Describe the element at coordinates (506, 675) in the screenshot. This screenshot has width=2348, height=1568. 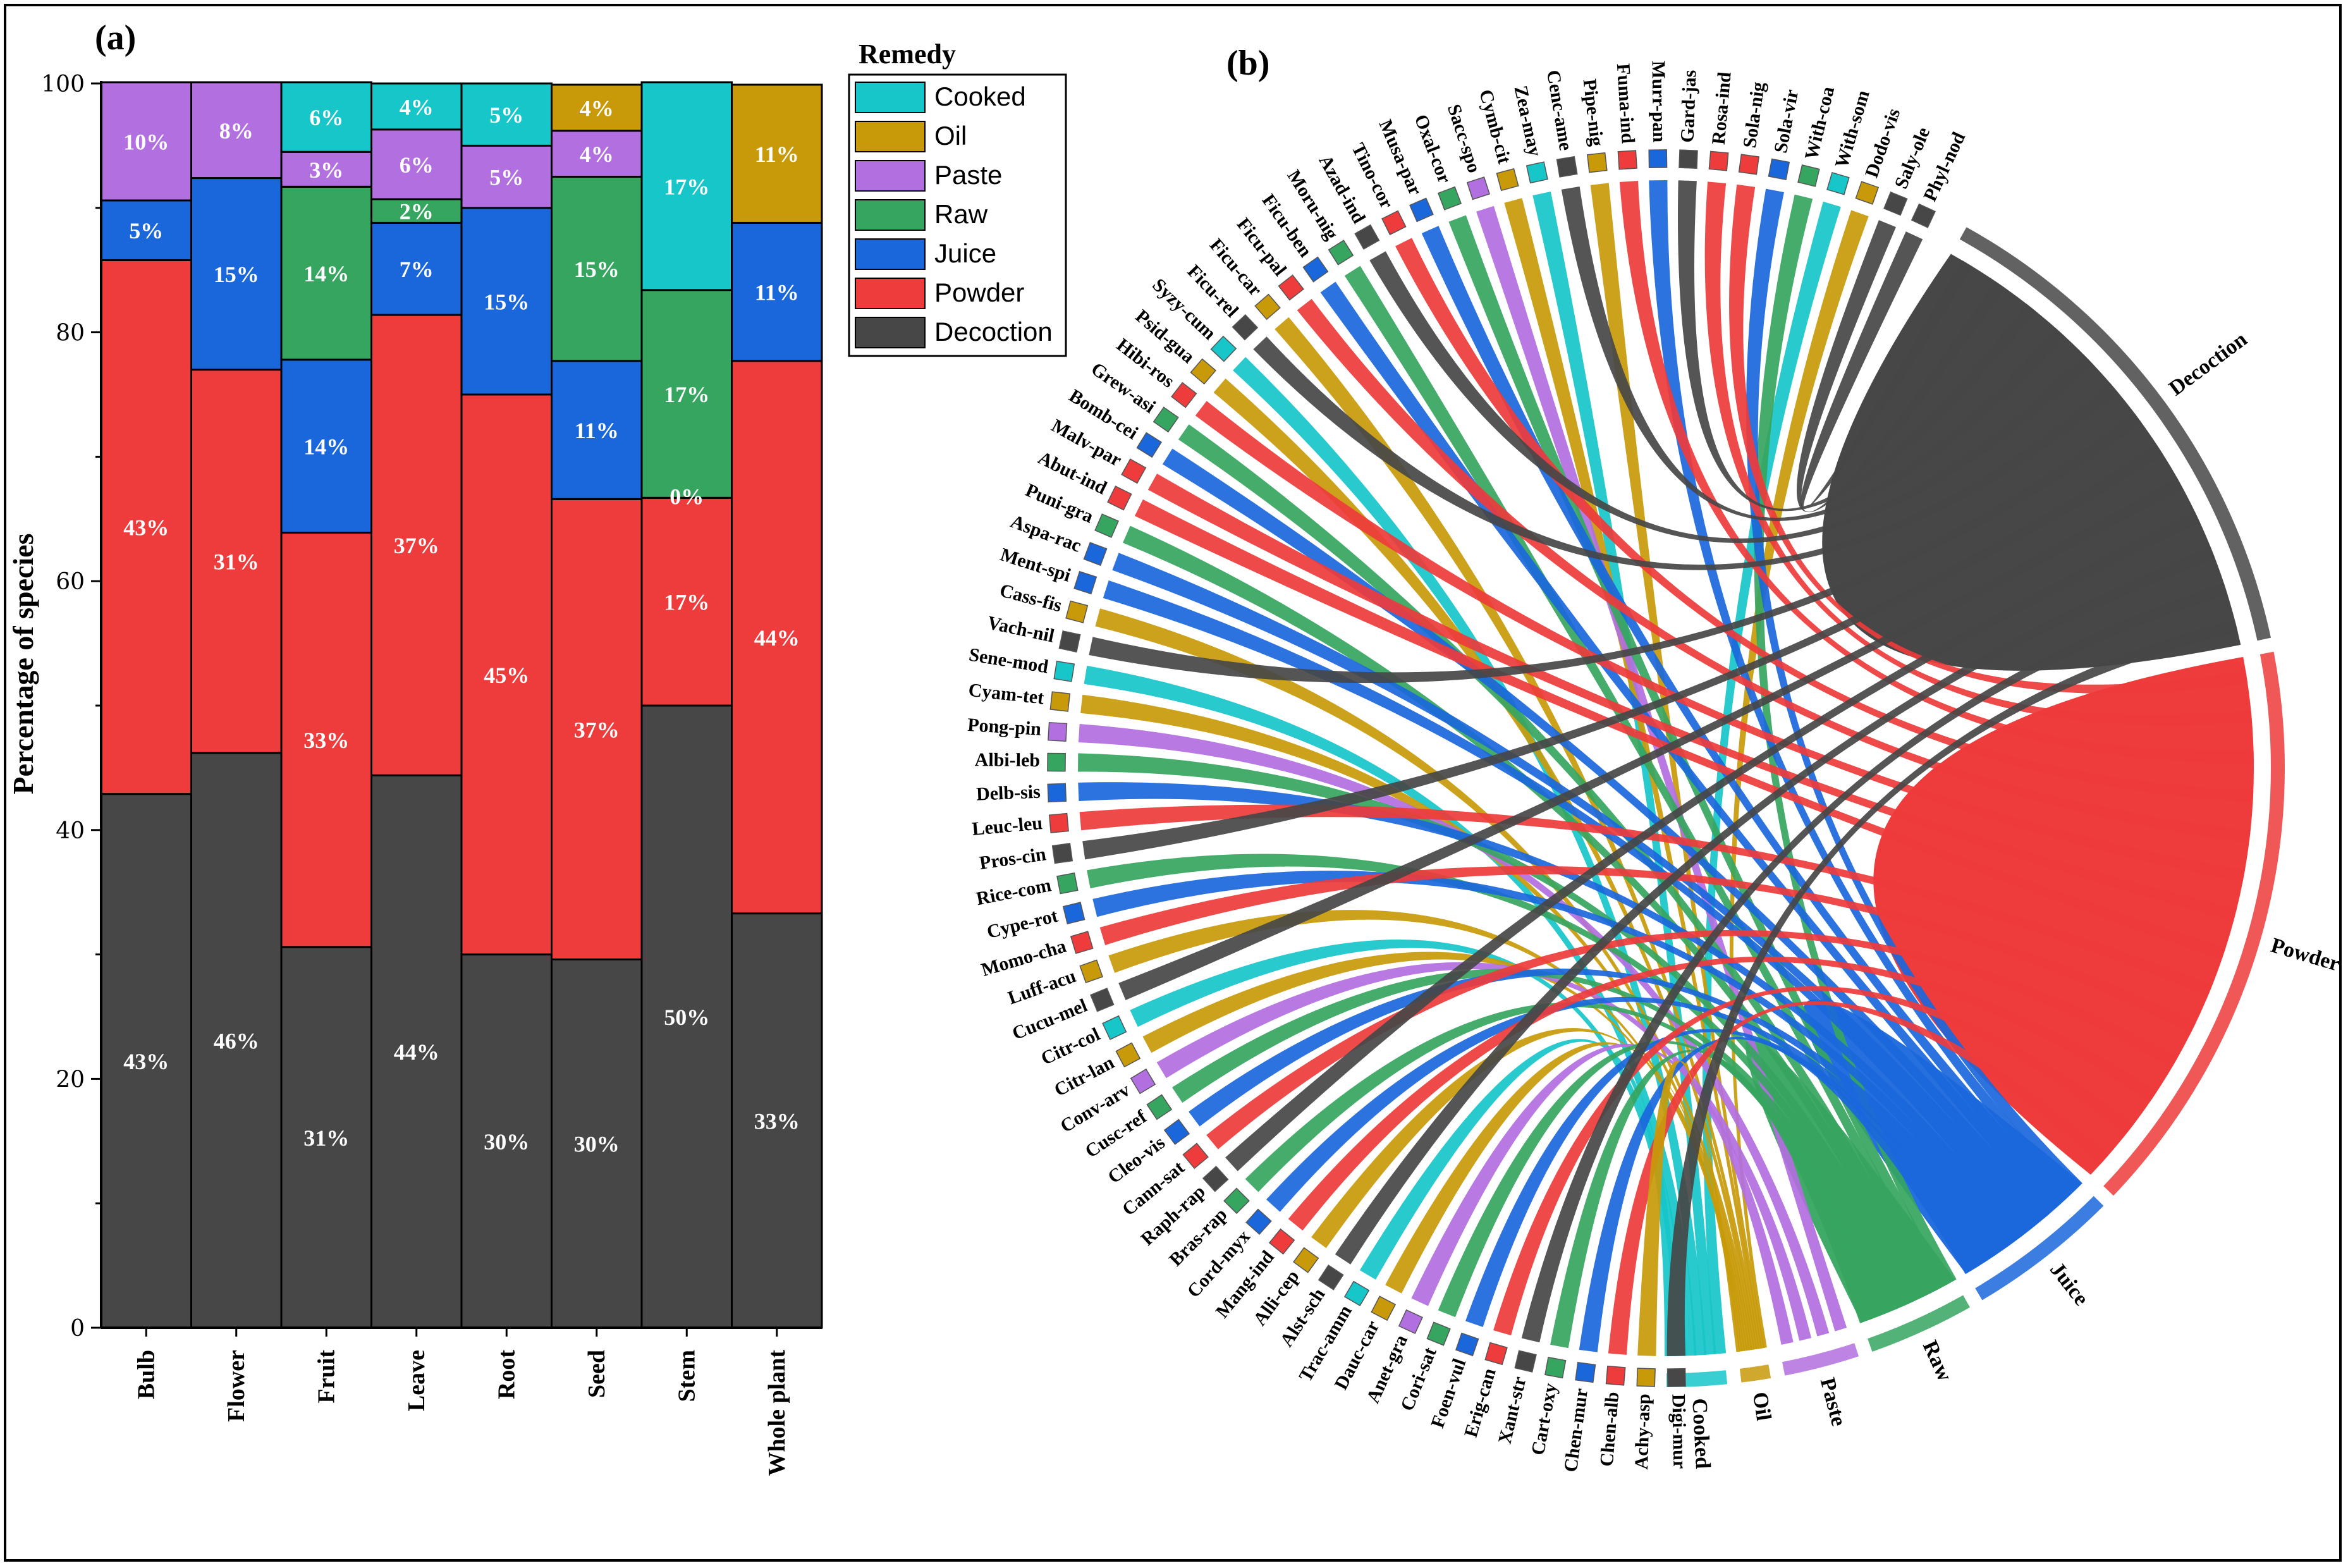
I see `data-label: 45%` at that location.